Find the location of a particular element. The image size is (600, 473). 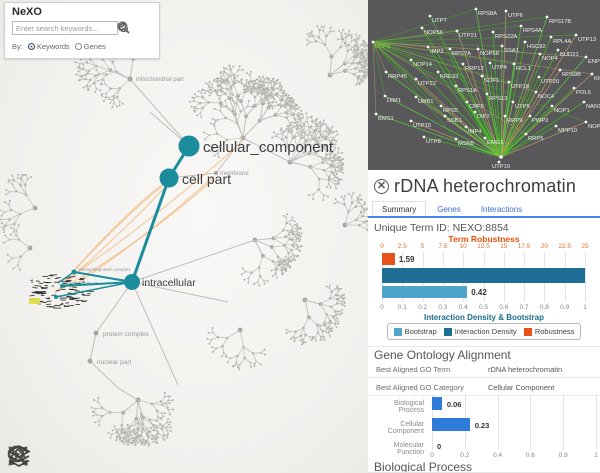

axis-tick: 10 is located at coordinates (463, 246).